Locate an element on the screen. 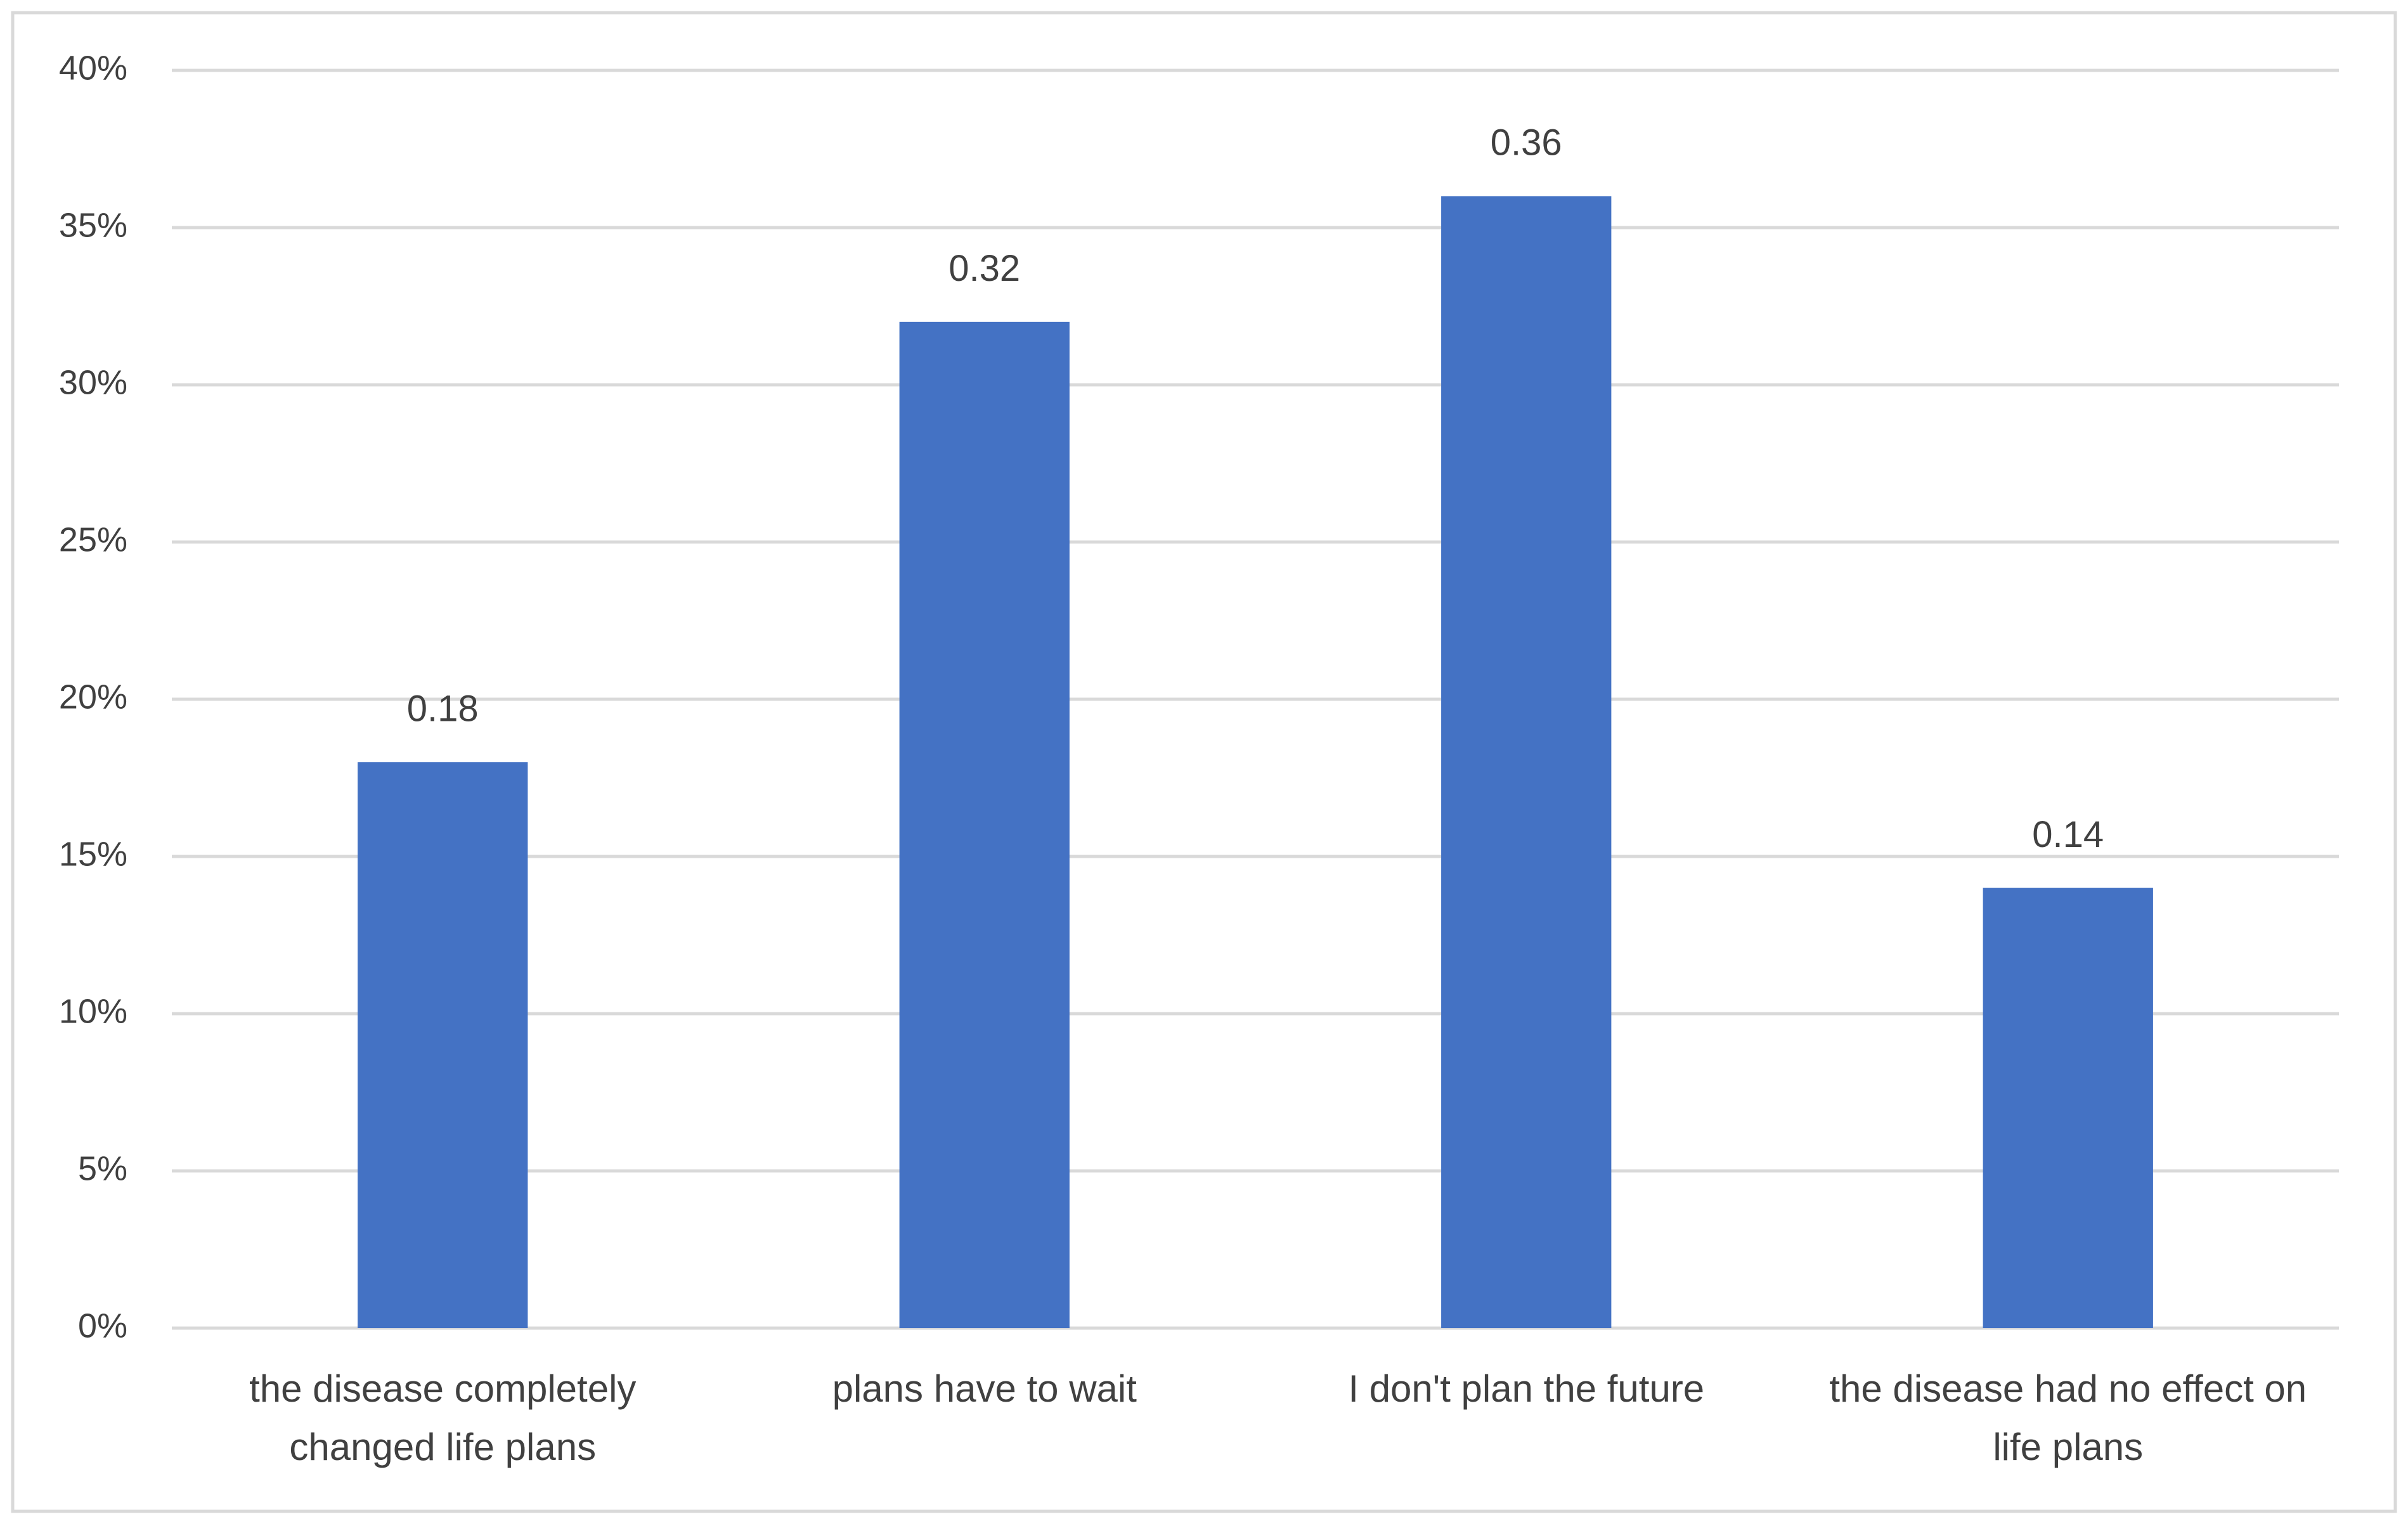  y-tick-label: 15% is located at coordinates (93, 854).